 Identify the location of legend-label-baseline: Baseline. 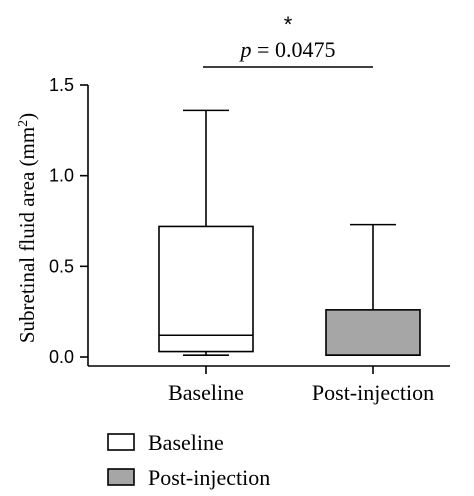
(186, 442).